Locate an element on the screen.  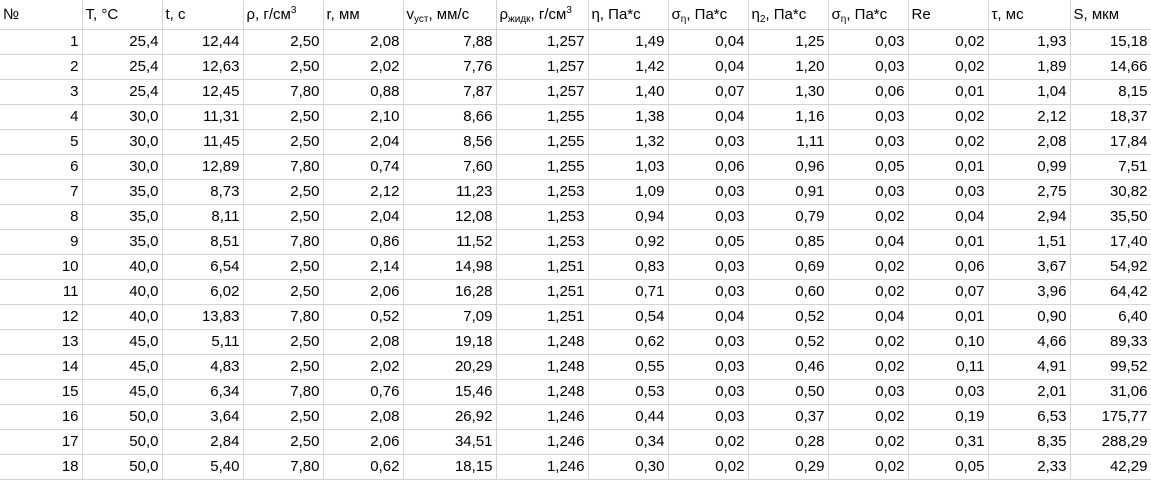
table-cell: 10 is located at coordinates (41, 267).